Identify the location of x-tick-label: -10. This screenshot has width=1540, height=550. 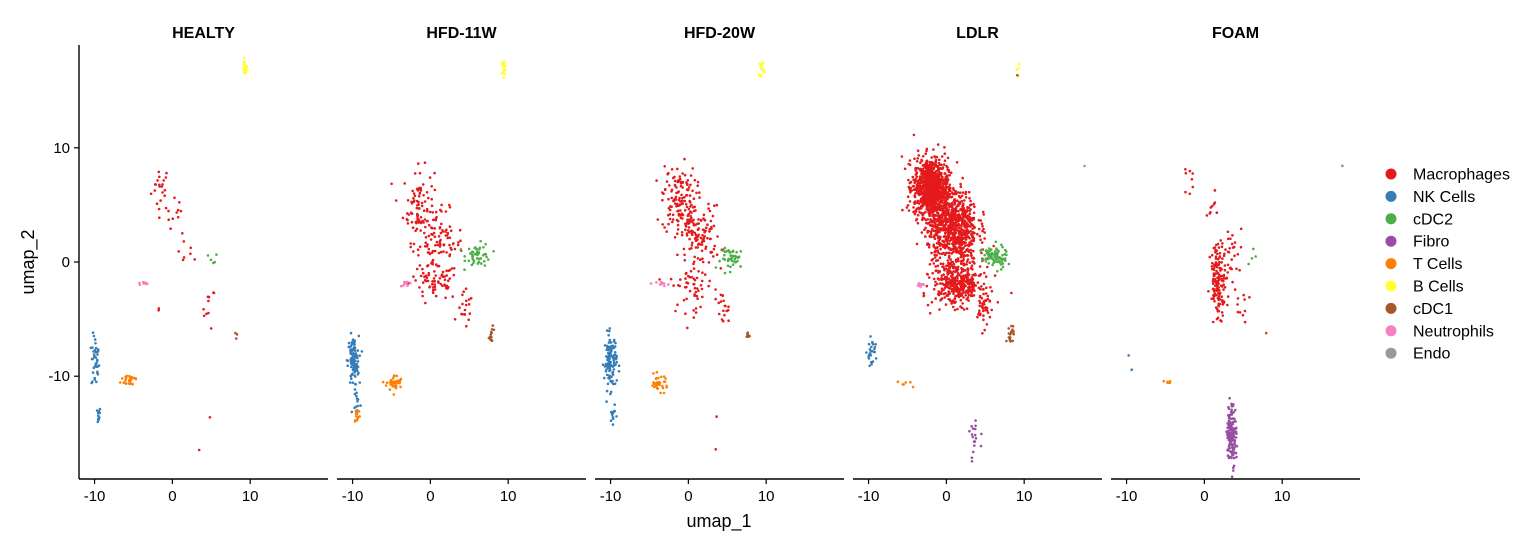
(1127, 496).